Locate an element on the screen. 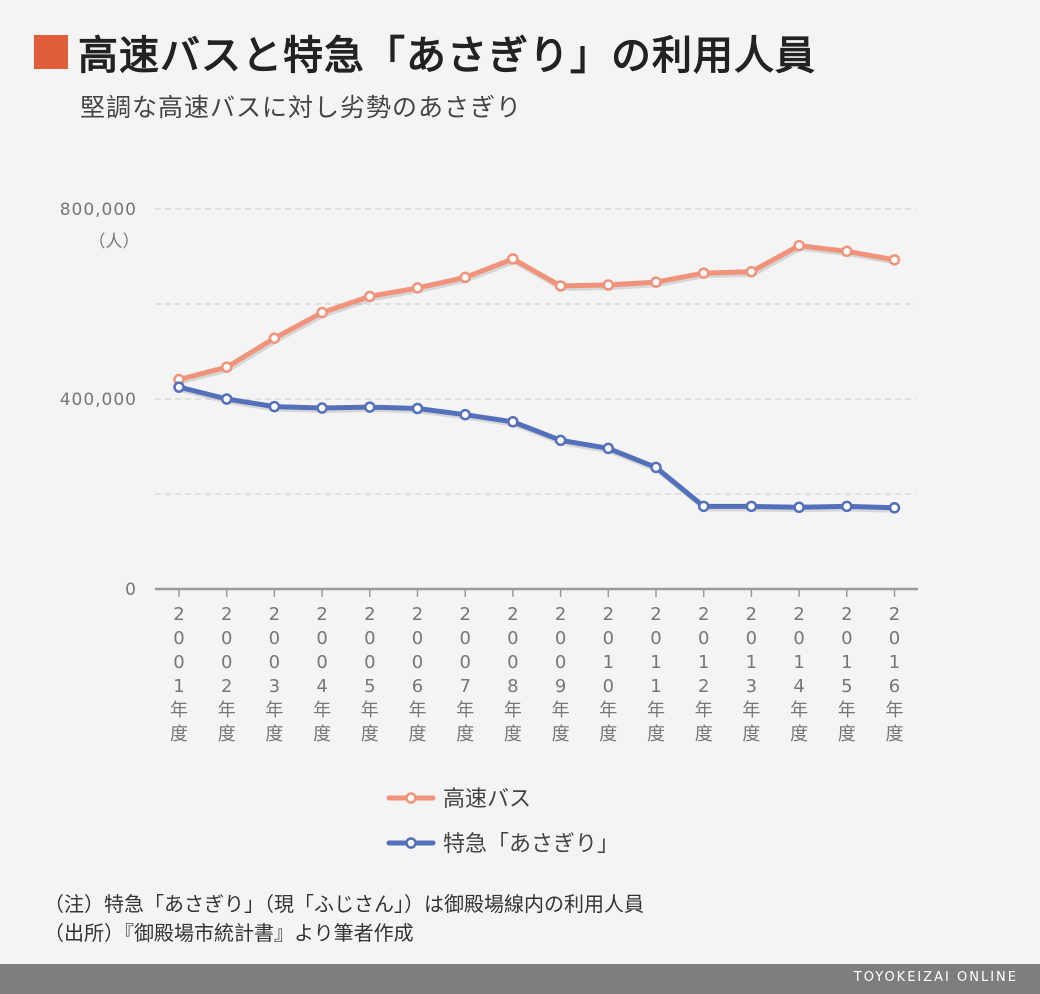  y-tick-label: 400,000 is located at coordinates (98, 400).